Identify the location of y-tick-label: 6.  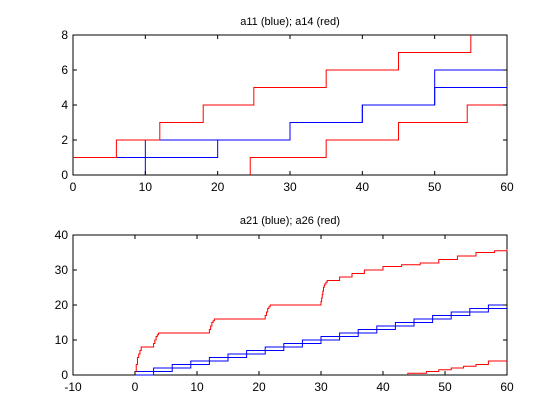
(64, 70).